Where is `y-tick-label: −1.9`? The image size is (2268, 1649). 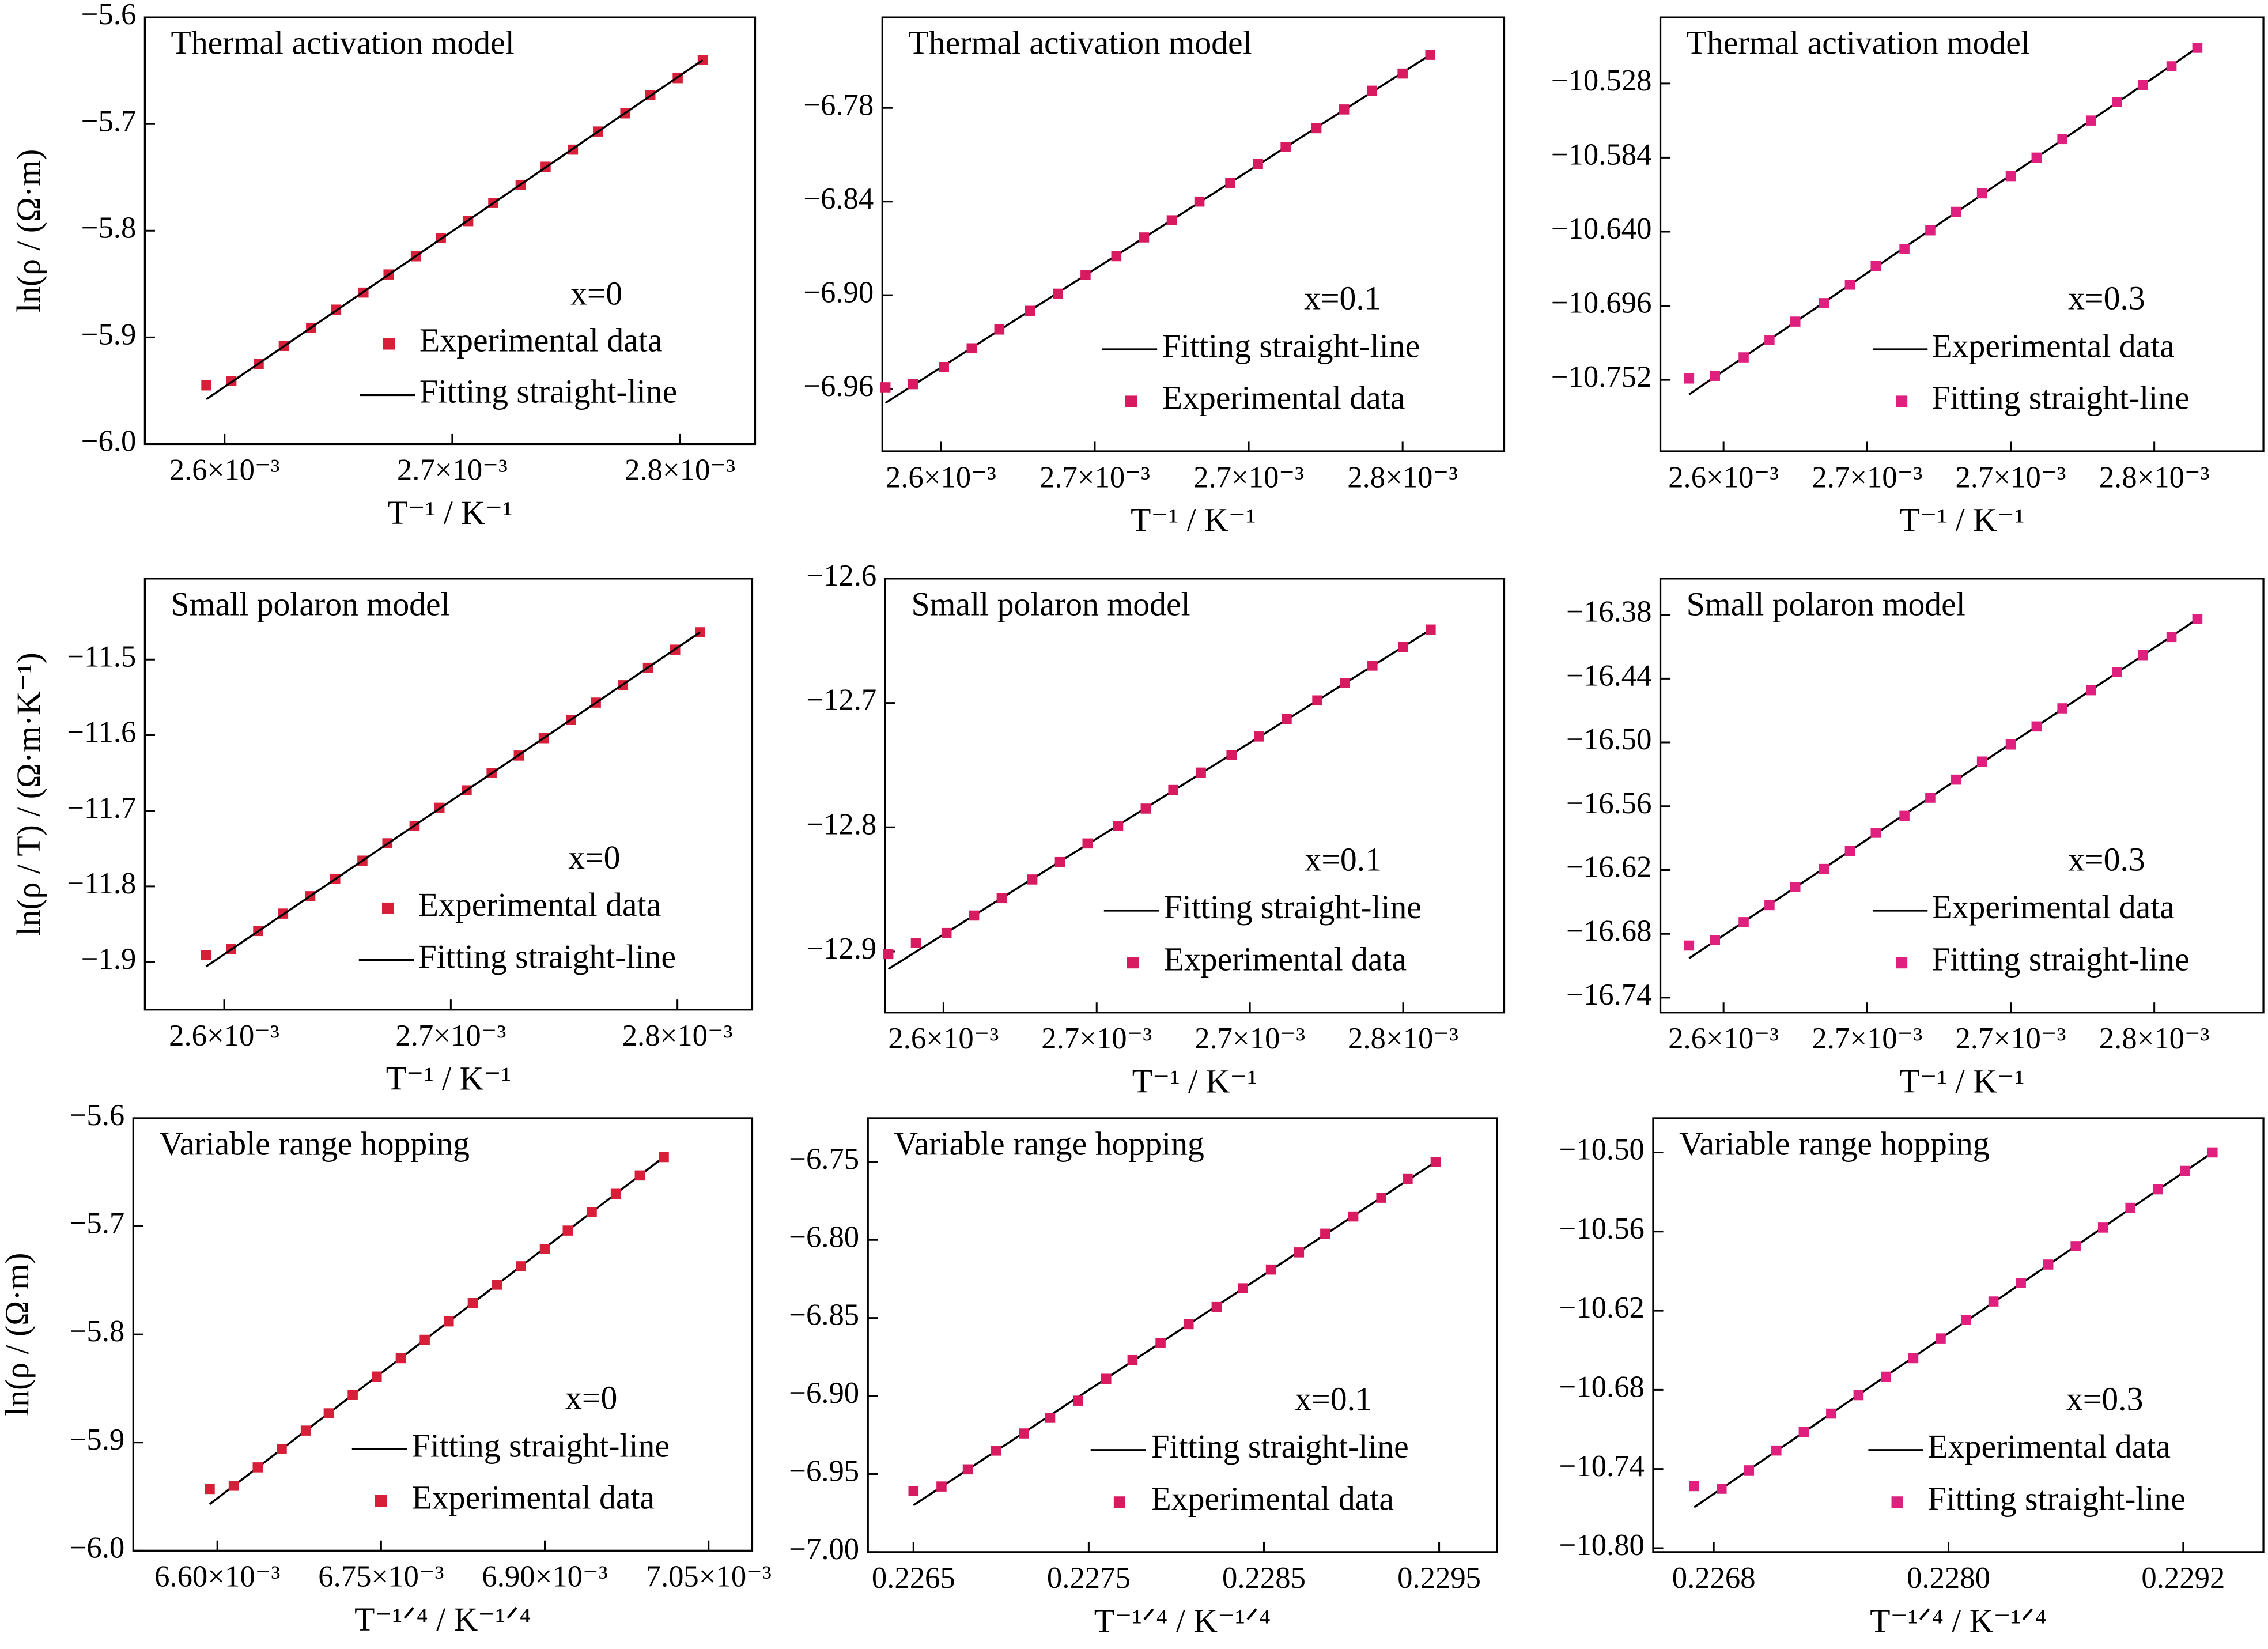 y-tick-label: −1.9 is located at coordinates (109, 959).